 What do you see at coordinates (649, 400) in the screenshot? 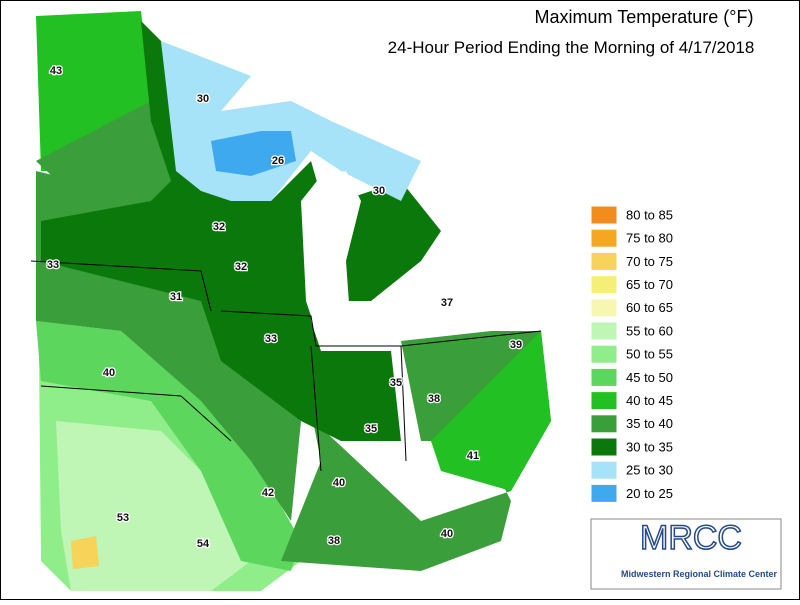
I see `legend-label: 40 to 45` at bounding box center [649, 400].